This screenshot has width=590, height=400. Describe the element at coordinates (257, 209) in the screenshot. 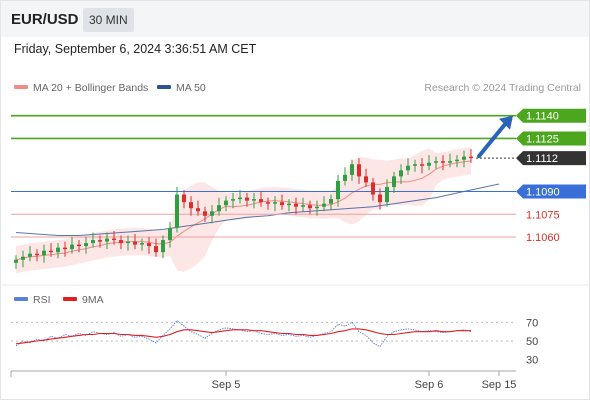

I see `ma50-line` at that location.